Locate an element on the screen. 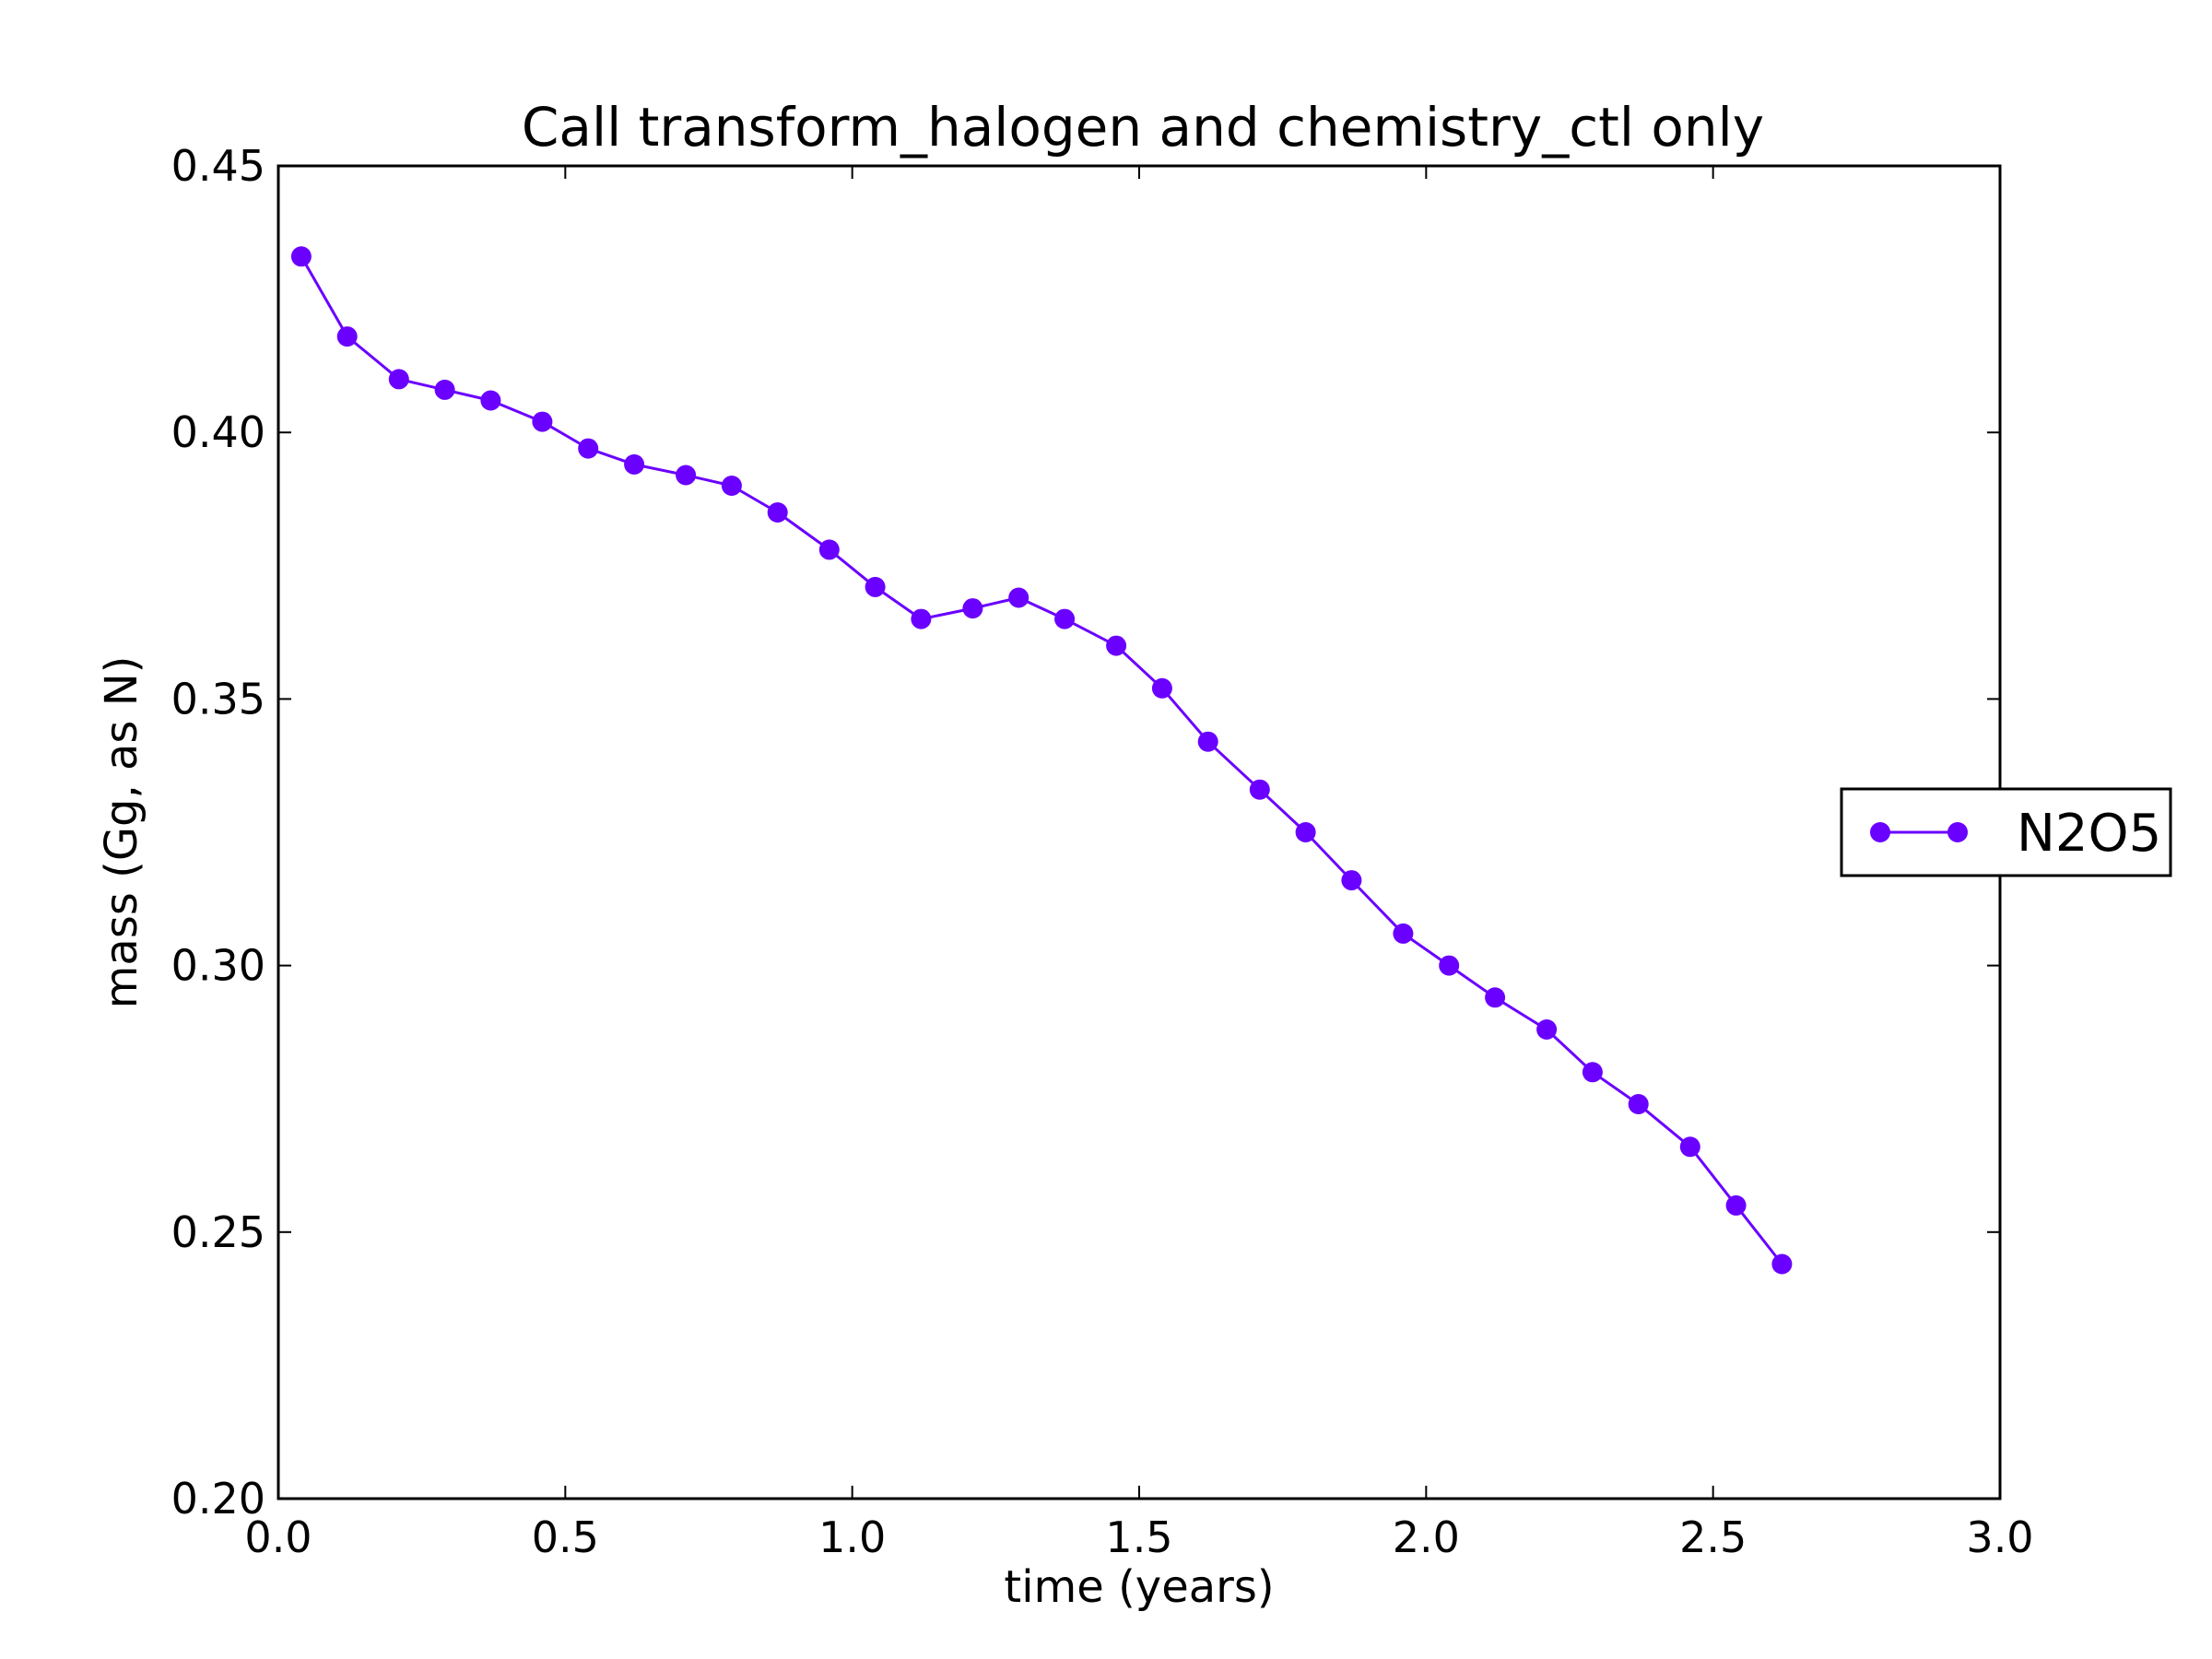 The height and width of the screenshot is (1659, 2212). y-tick-label: 0.40 is located at coordinates (218, 432).